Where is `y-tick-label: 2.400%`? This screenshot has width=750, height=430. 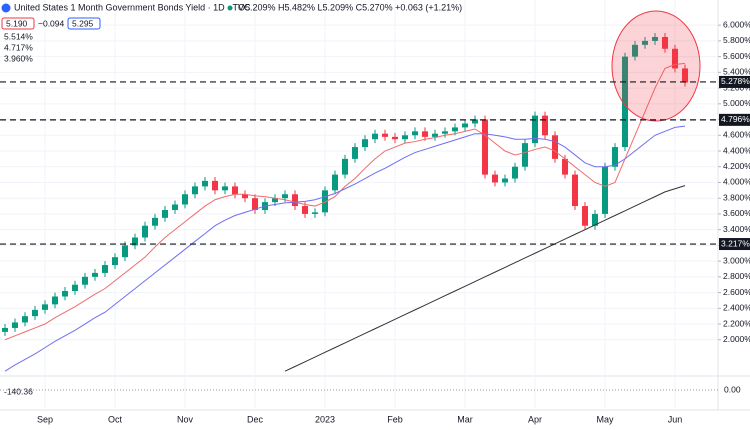
y-tick-label: 2.400% is located at coordinates (736, 308).